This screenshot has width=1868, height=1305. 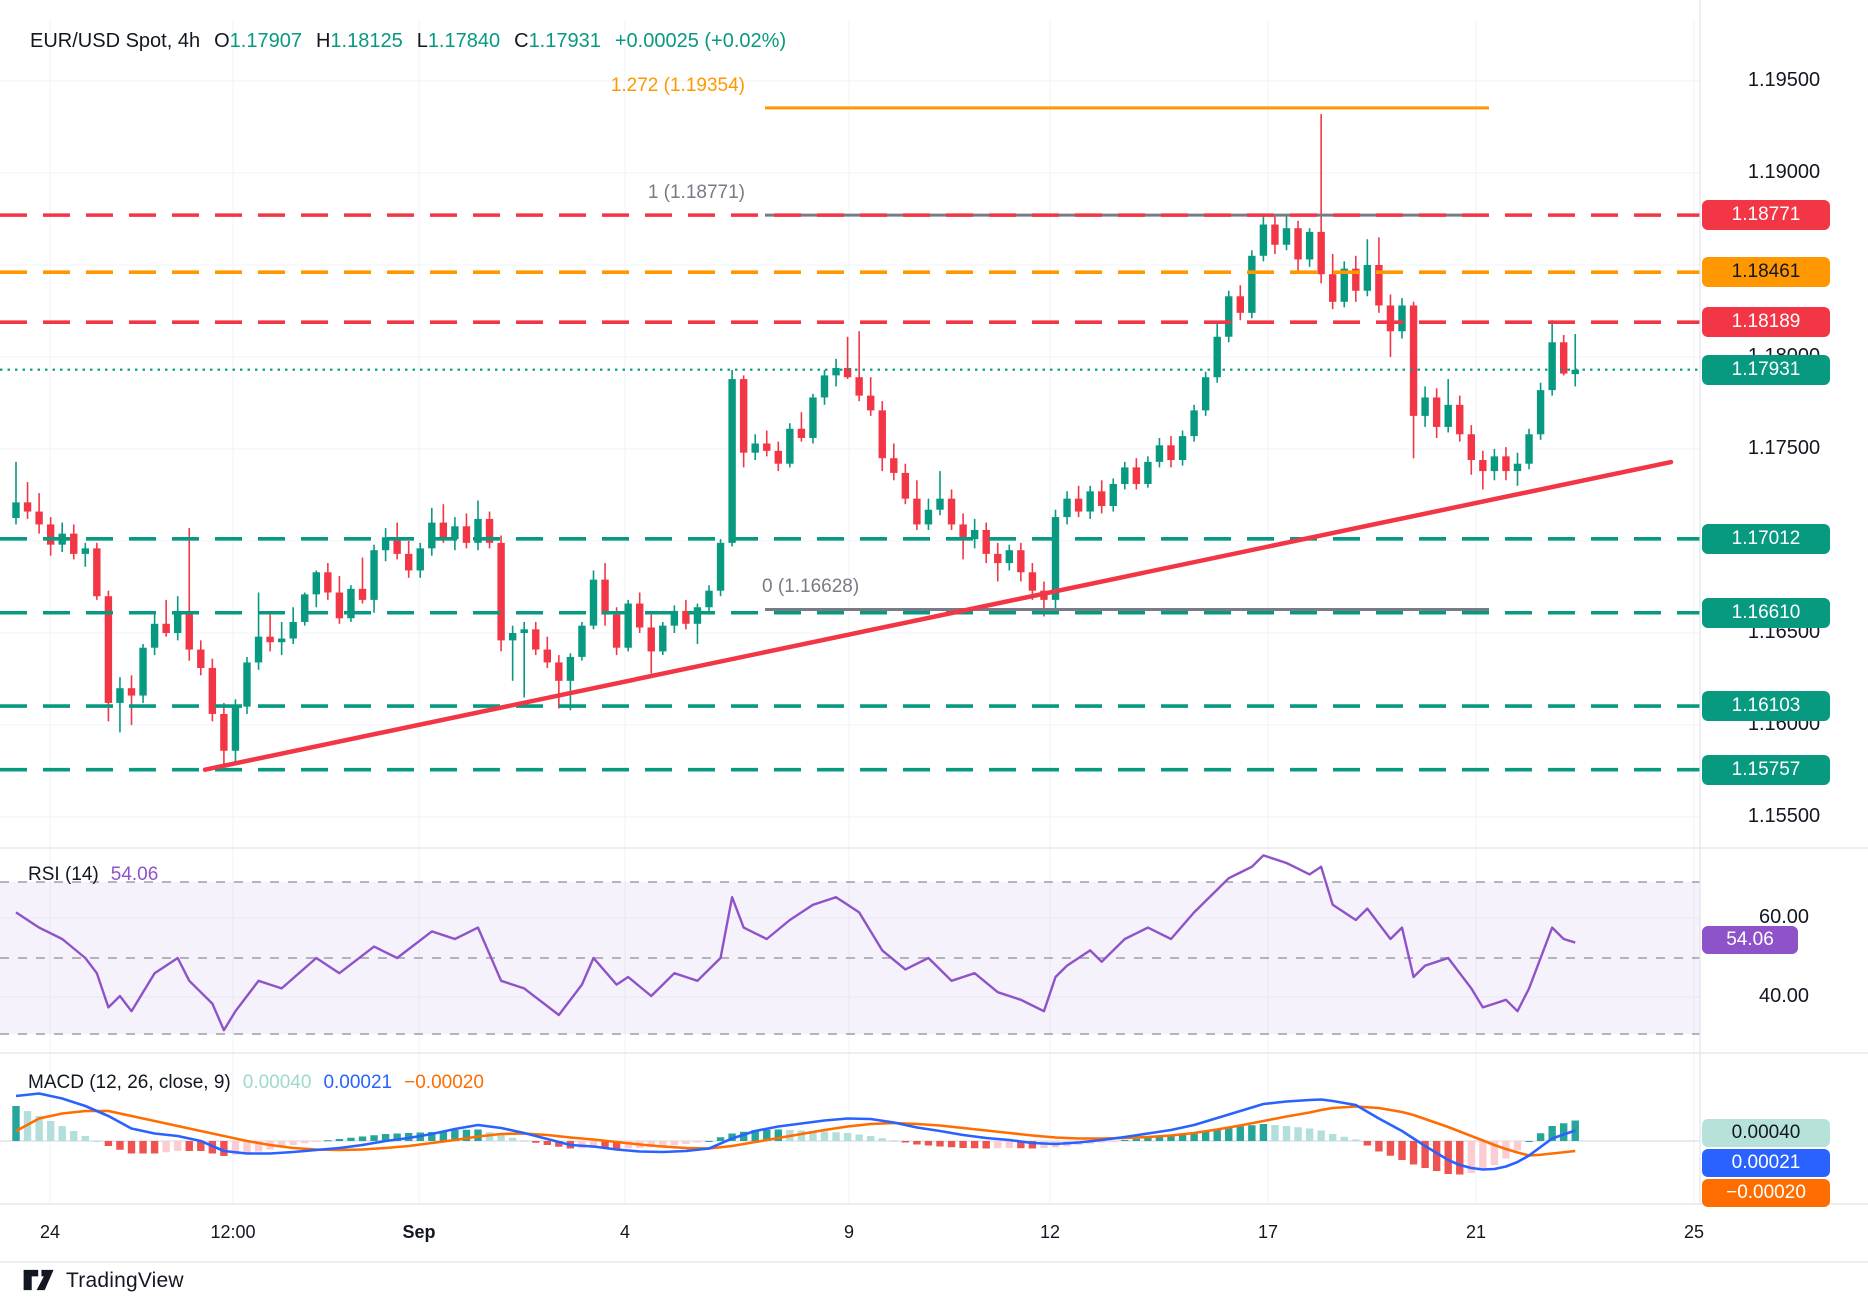 What do you see at coordinates (677, 85) in the screenshot?
I see `fib-extension-label: 1.272 (1.19354)` at bounding box center [677, 85].